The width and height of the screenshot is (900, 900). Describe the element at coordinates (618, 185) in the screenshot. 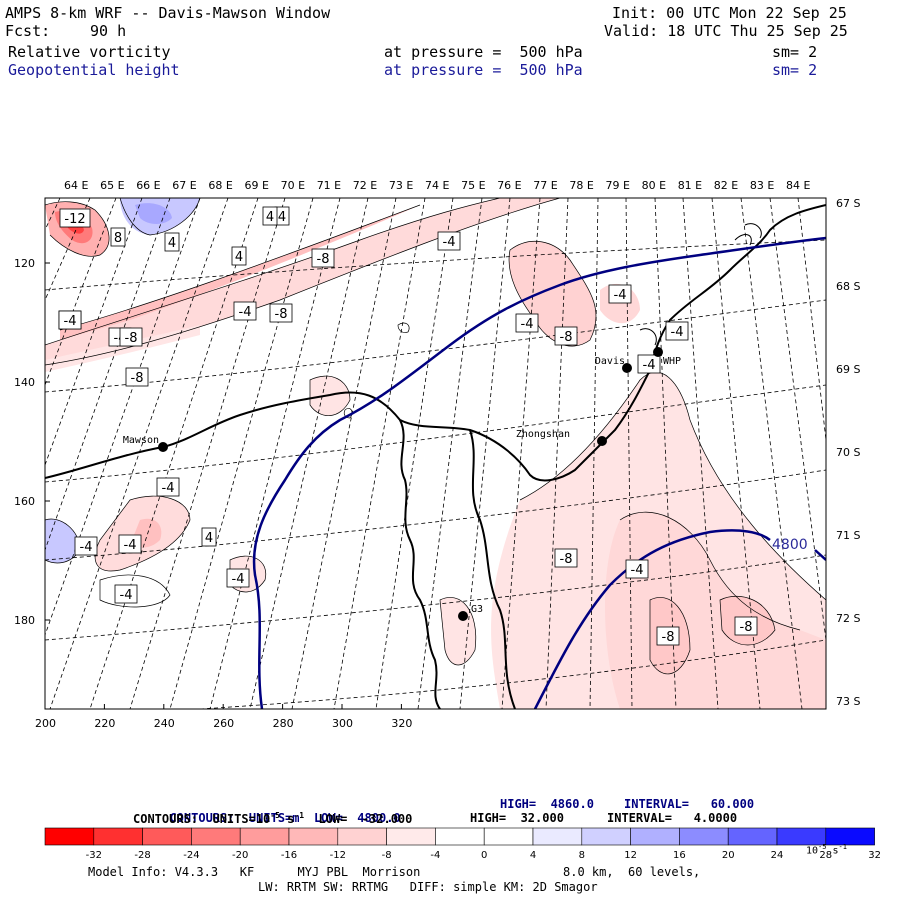

I see `longitude-label: 79 E` at that location.